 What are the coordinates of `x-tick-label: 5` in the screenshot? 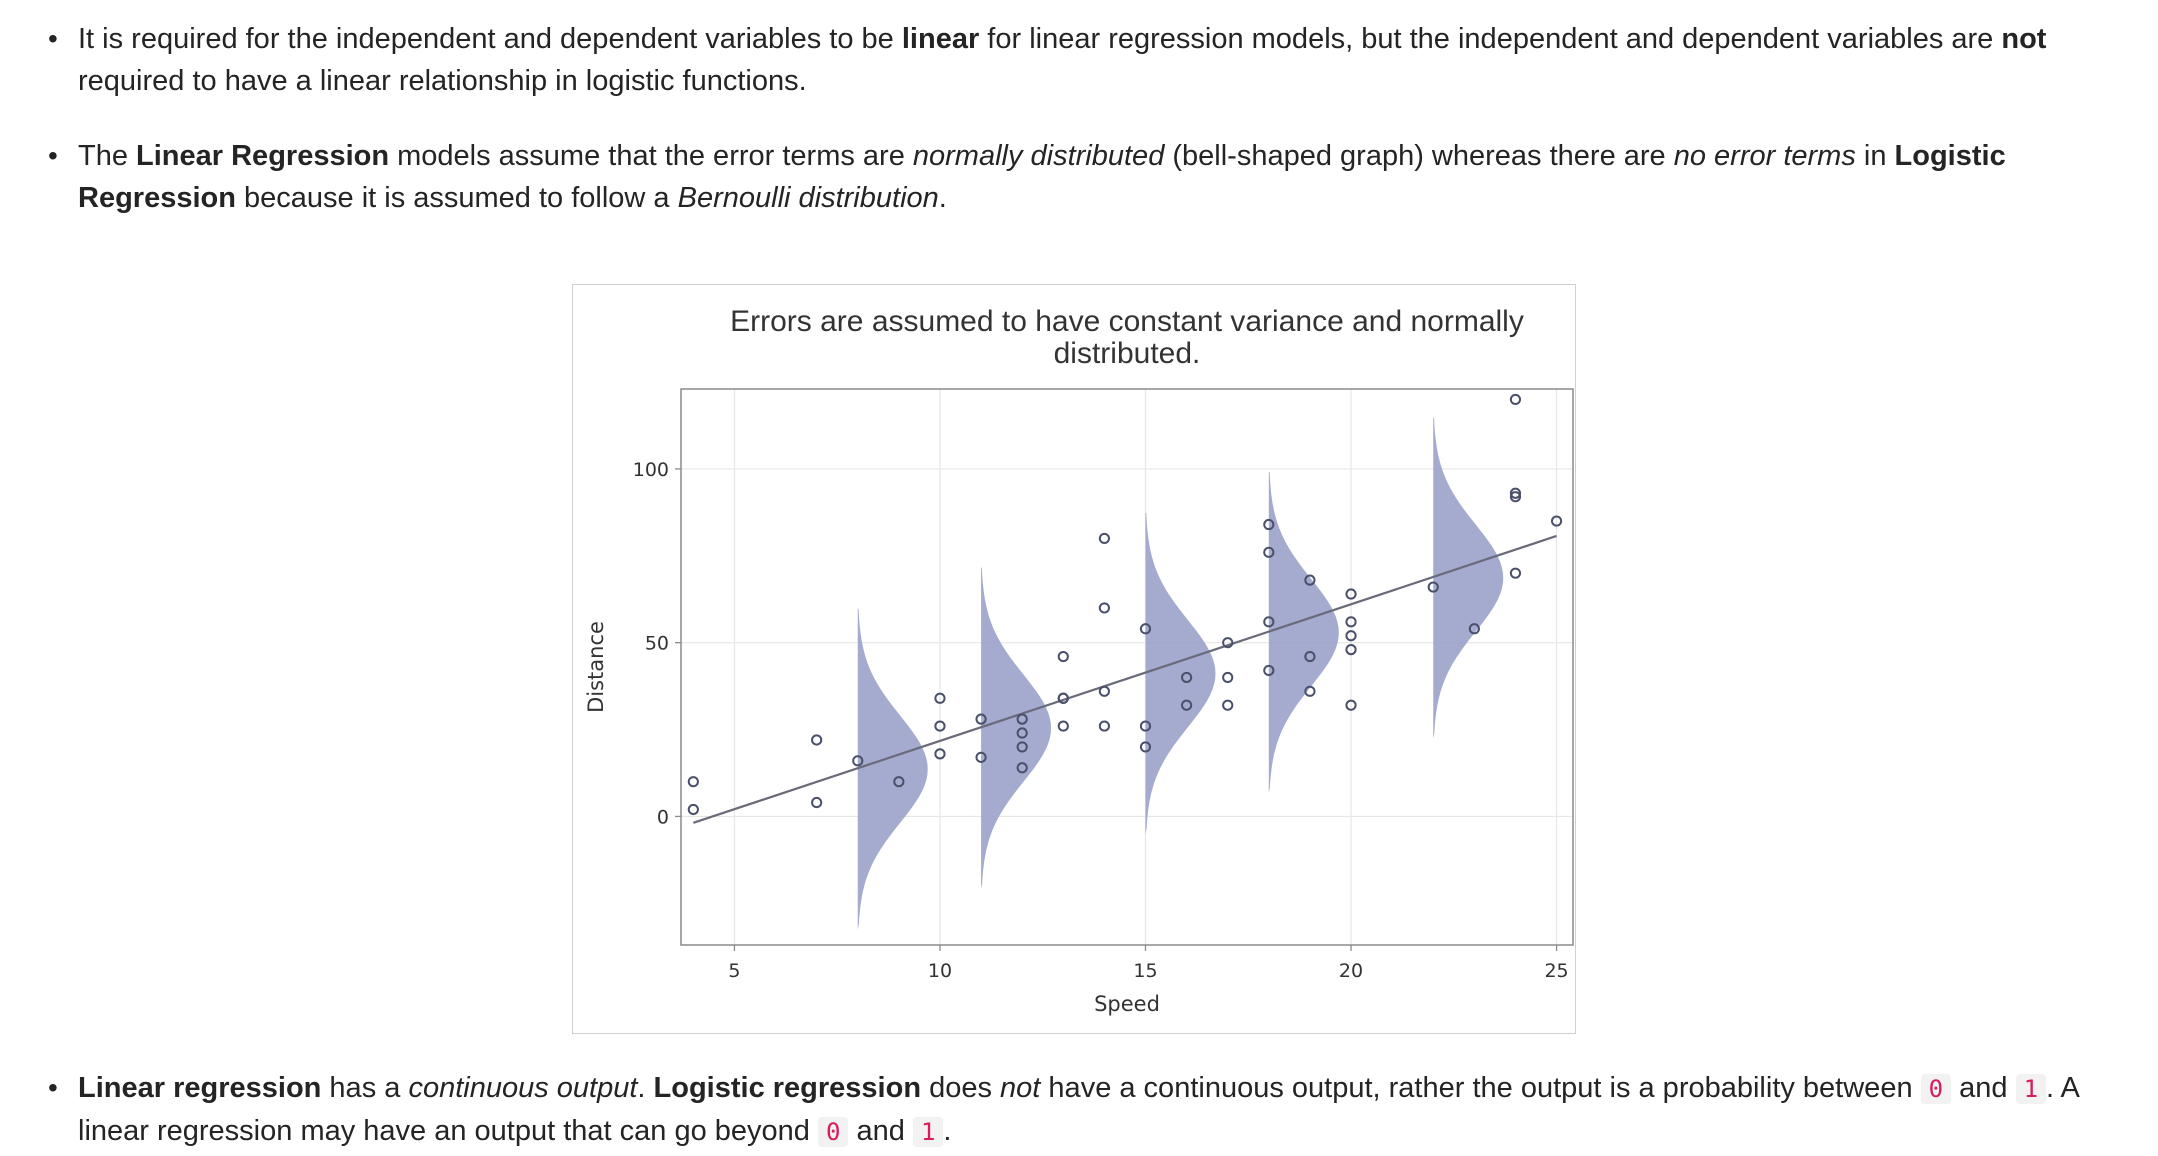 It's located at (734, 971).